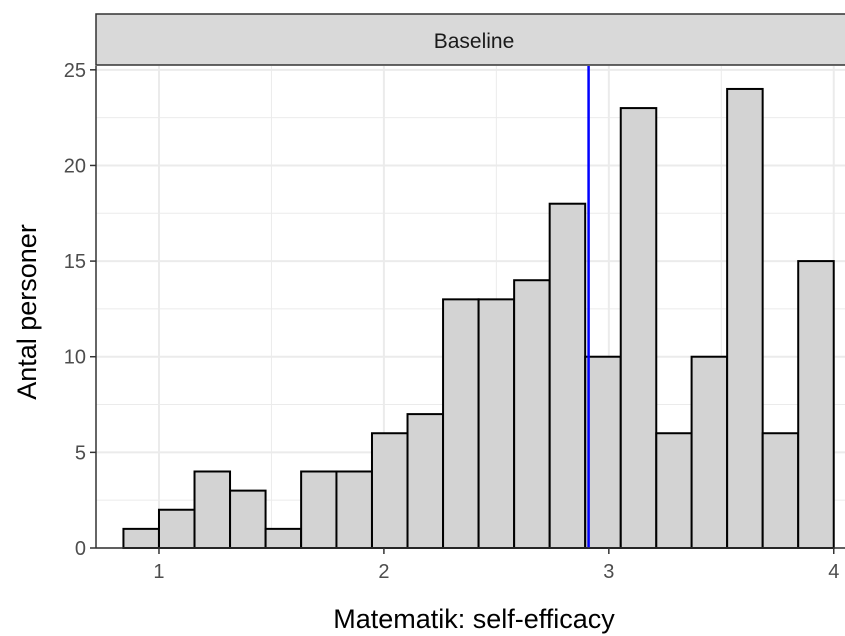 This screenshot has width=845, height=636. Describe the element at coordinates (383, 572) in the screenshot. I see `x-tick-label: 2` at that location.